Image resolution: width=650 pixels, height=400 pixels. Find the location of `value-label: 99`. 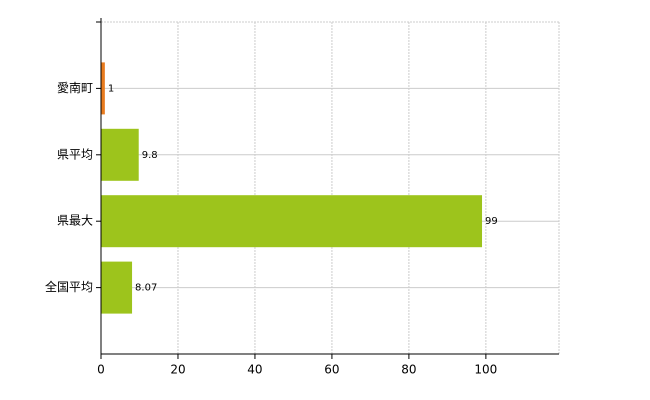

value-label: 99 is located at coordinates (491, 221).